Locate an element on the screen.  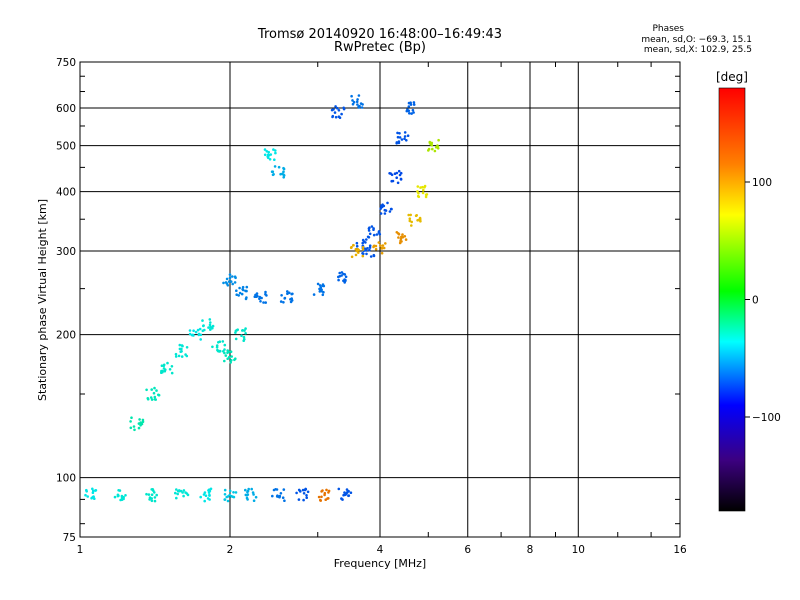
x-tick-label: 2 is located at coordinates (230, 550).